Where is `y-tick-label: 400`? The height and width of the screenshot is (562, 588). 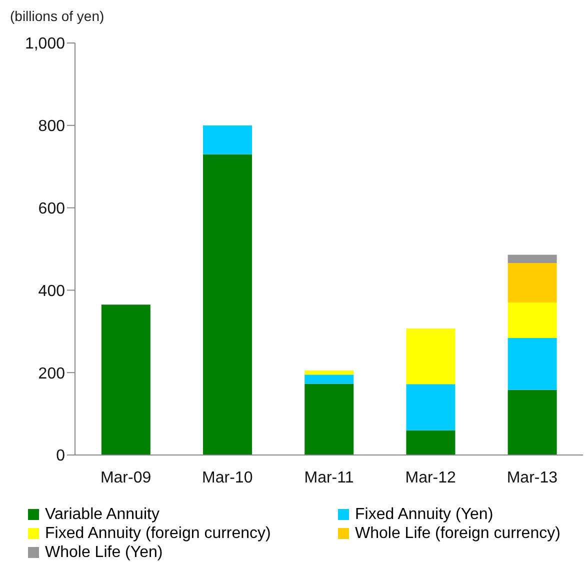
y-tick-label: 400 is located at coordinates (52, 291).